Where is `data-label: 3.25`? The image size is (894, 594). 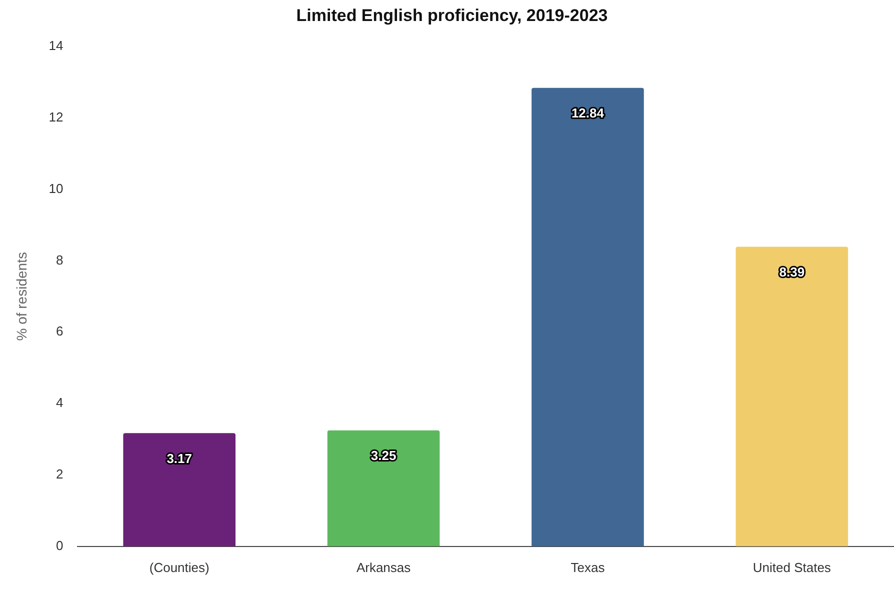
data-label: 3.25 is located at coordinates (383, 455).